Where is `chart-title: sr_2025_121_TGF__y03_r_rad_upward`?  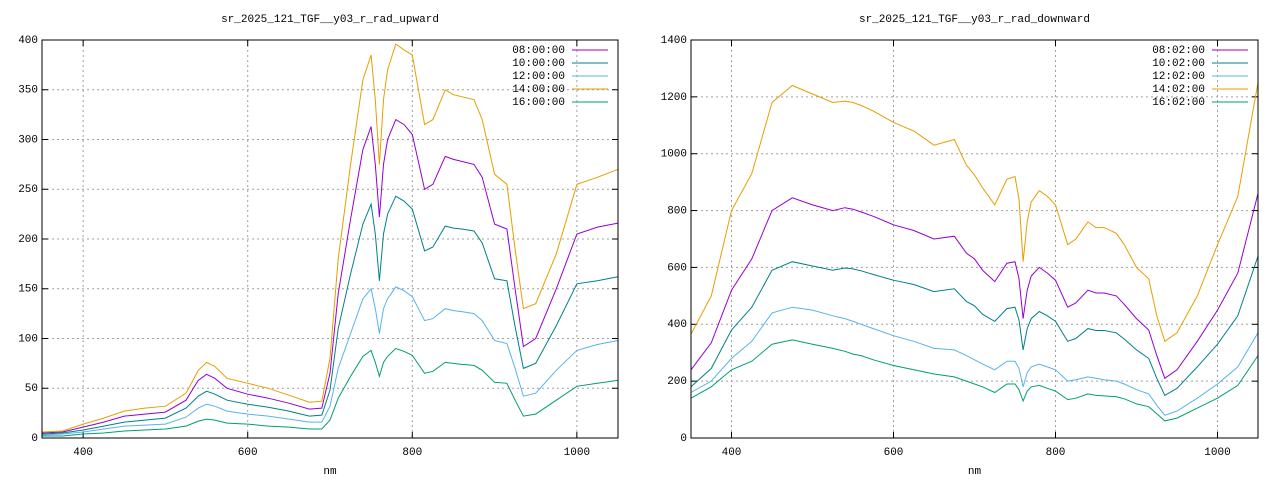 chart-title: sr_2025_121_TGF__y03_r_rad_upward is located at coordinates (330, 20).